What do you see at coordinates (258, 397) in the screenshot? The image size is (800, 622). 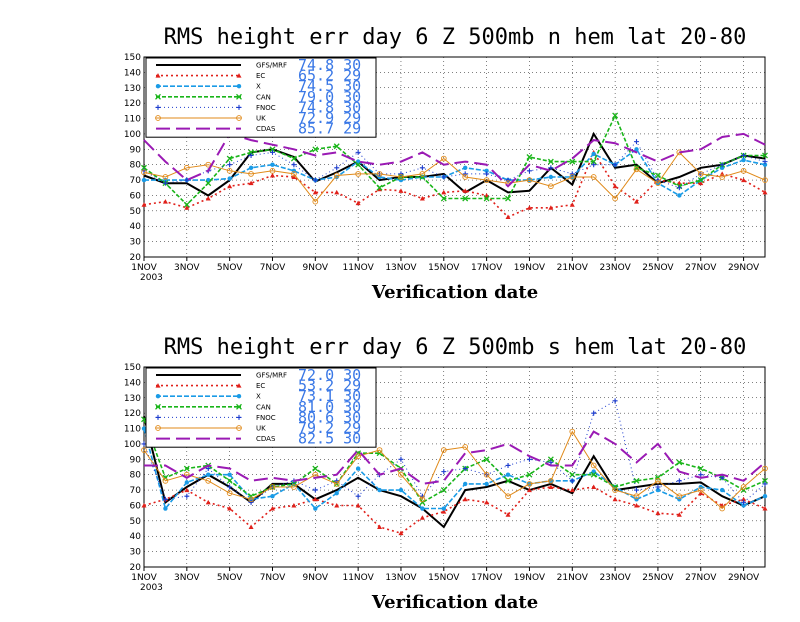 I see `legend-label: X` at bounding box center [258, 397].